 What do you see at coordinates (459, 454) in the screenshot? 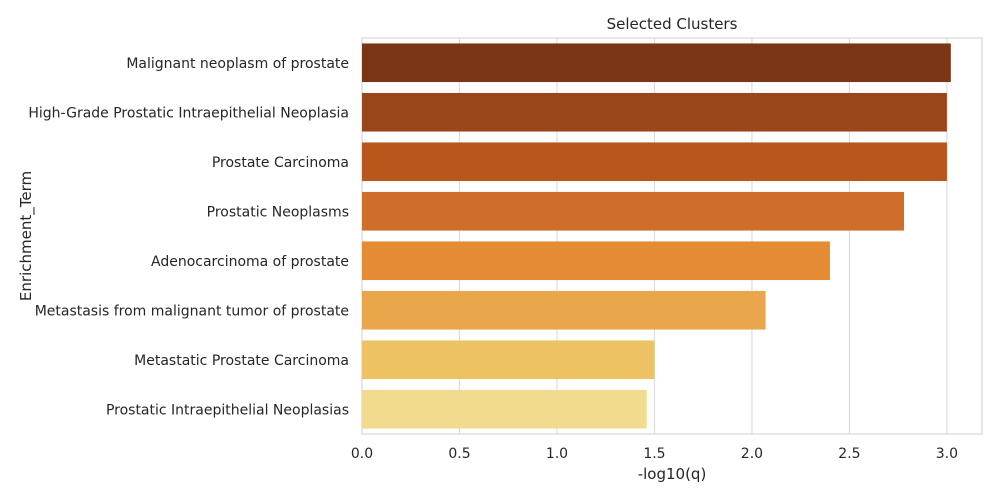
I see `x-tick-label: 0.5` at bounding box center [459, 454].